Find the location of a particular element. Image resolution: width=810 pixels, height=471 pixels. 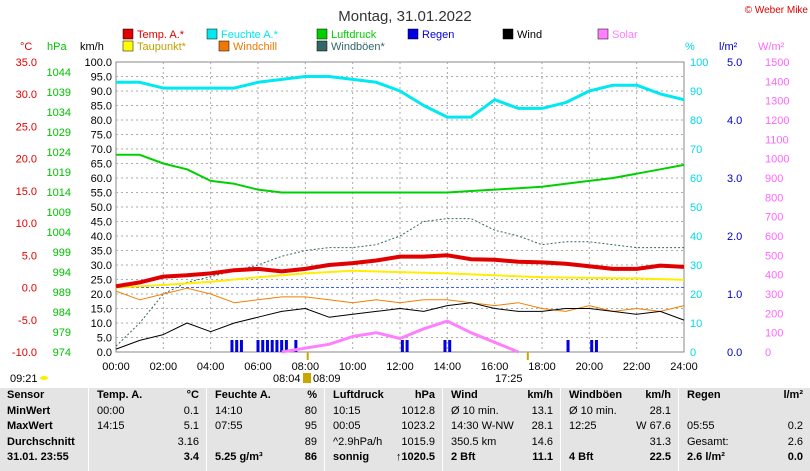

credit-label: © Weber Mike is located at coordinates (777, 10).